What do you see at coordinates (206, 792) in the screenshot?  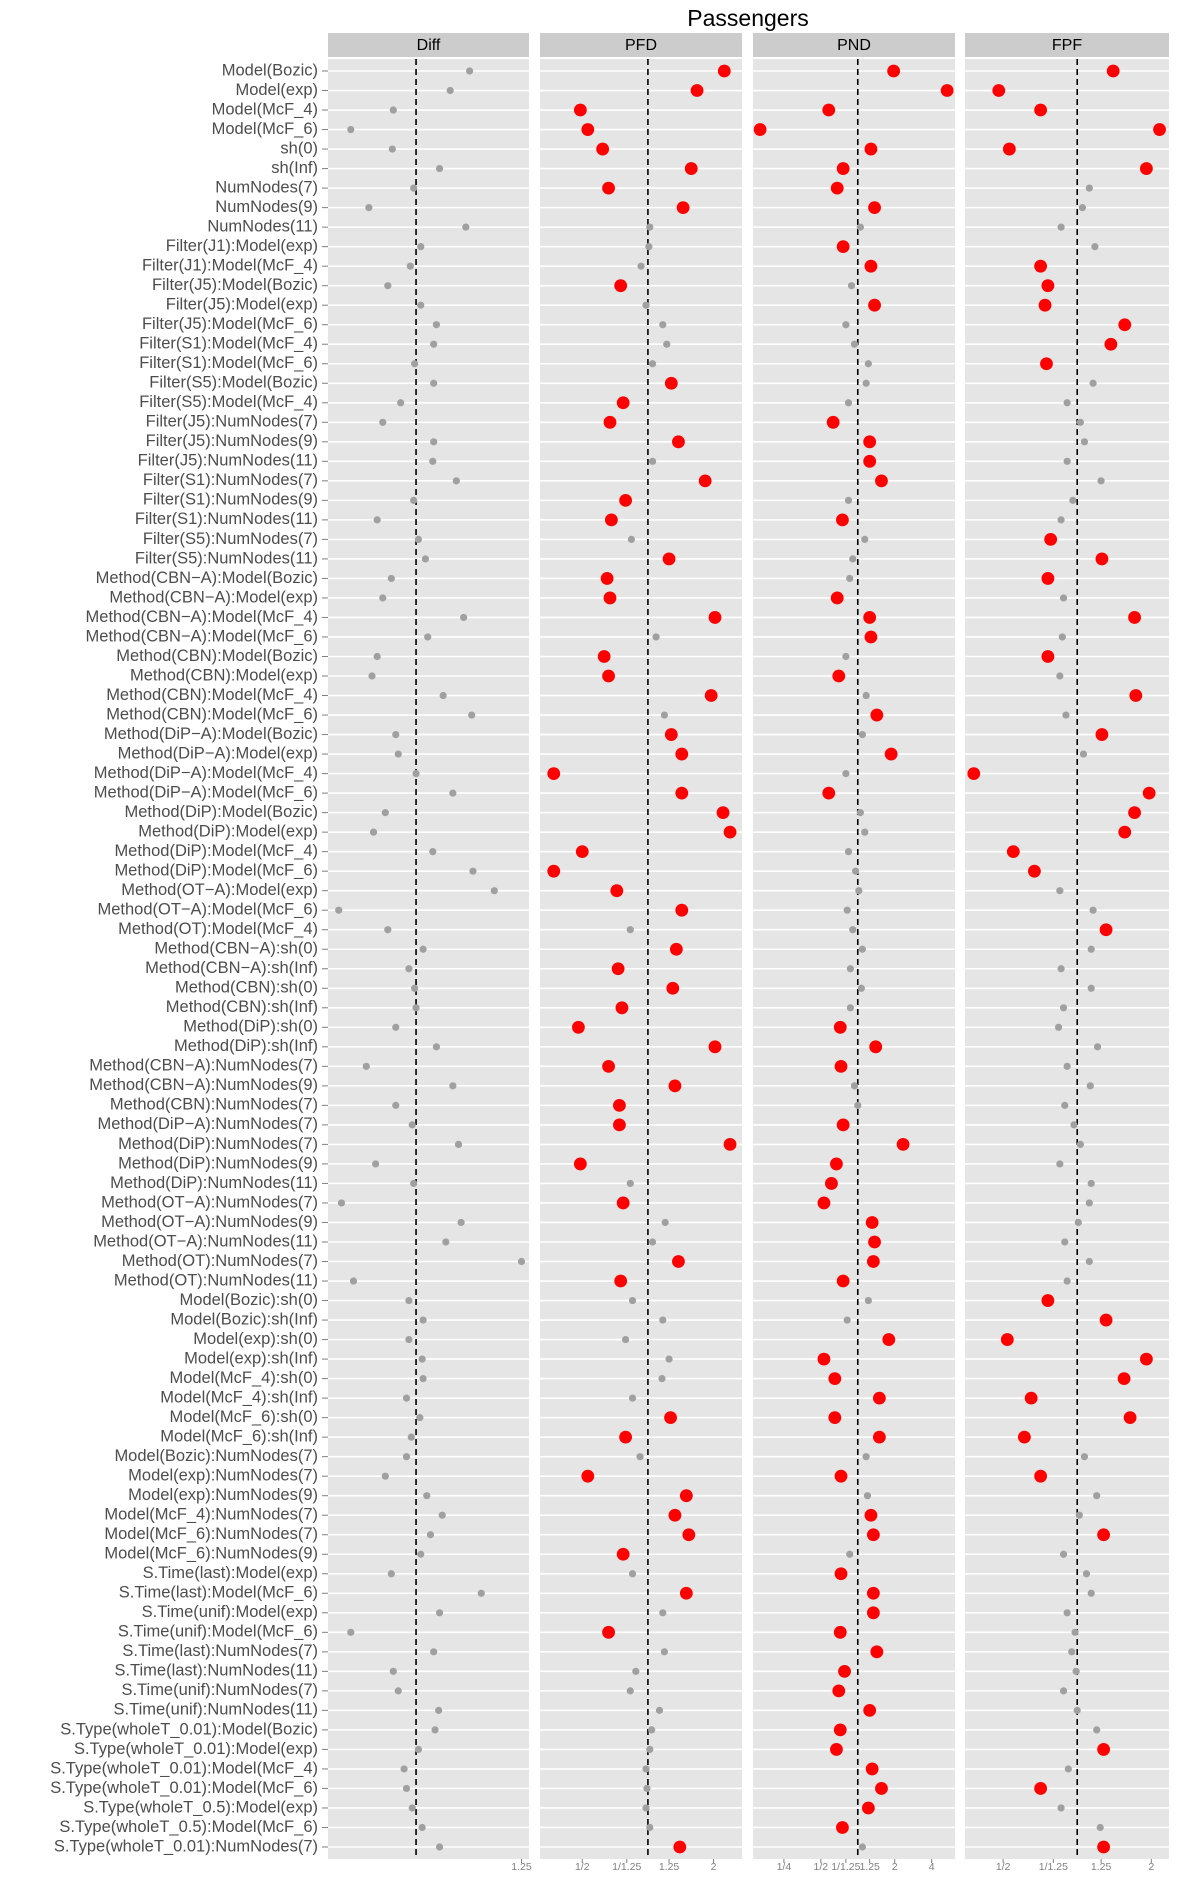 I see `y-tick-label: Method(DiP−A):Model(McF_6)` at bounding box center [206, 792].